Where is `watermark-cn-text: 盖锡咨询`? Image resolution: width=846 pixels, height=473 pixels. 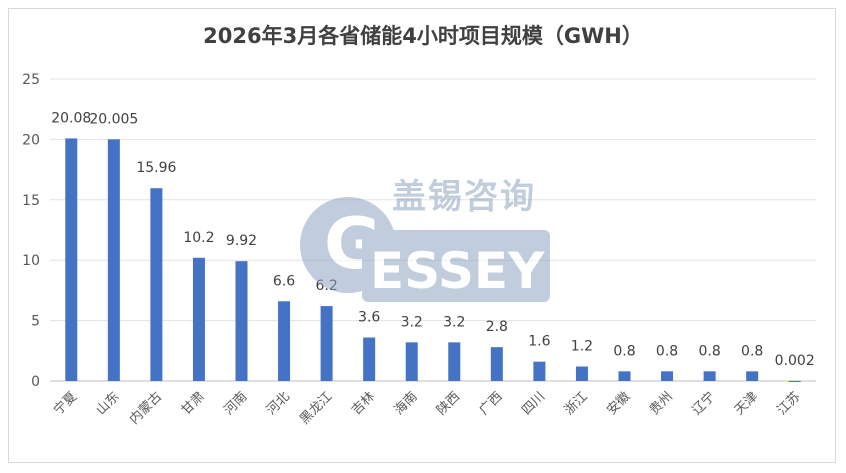
watermark-cn-text: 盖锡咨询 is located at coordinates (464, 197).